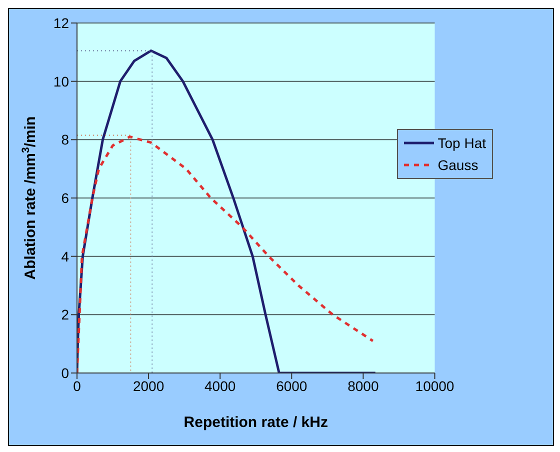  What do you see at coordinates (65, 314) in the screenshot?
I see `y-tick-label: 2` at bounding box center [65, 314].